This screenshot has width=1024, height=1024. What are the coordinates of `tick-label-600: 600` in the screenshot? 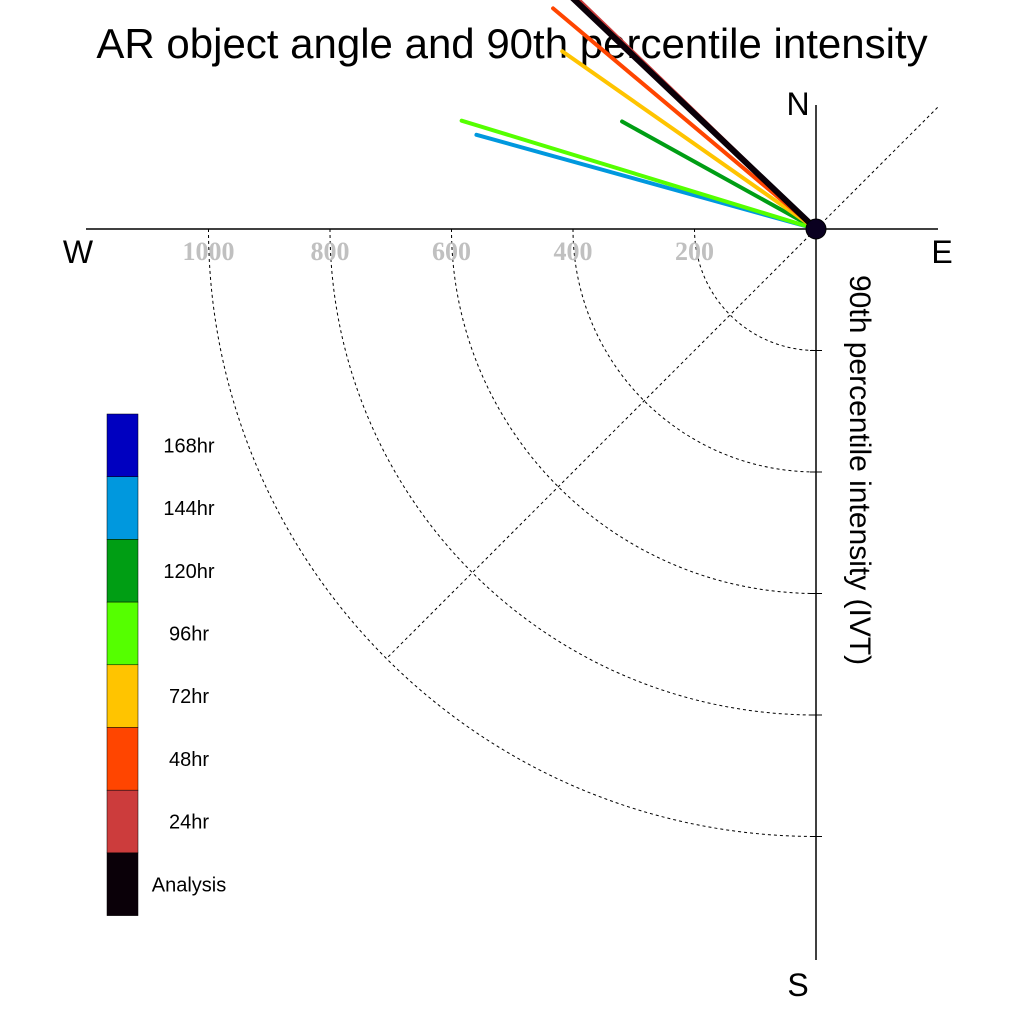 It's located at (451, 251).